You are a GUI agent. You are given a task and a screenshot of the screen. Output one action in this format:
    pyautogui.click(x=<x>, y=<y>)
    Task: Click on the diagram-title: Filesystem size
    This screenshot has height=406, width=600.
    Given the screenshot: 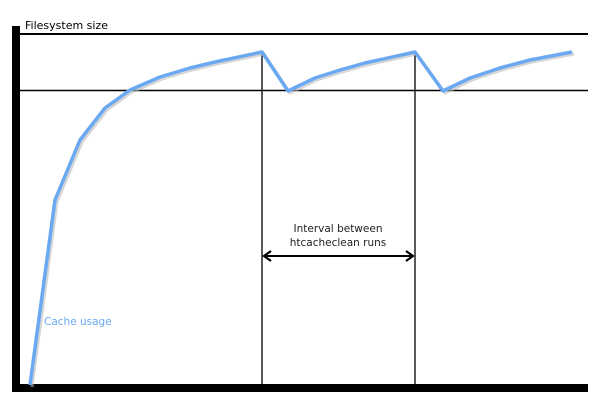 What is the action you would take?
    pyautogui.click(x=66, y=25)
    